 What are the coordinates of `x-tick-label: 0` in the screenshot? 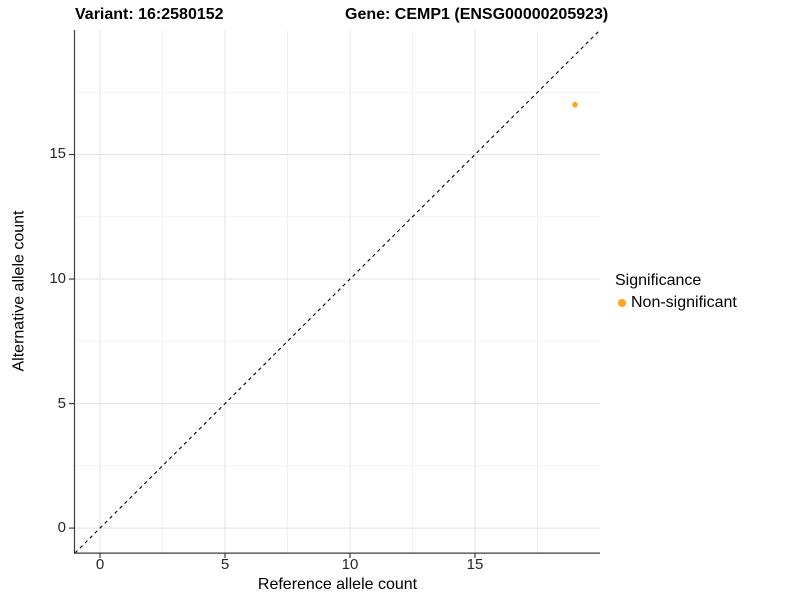 It's located at (100, 564).